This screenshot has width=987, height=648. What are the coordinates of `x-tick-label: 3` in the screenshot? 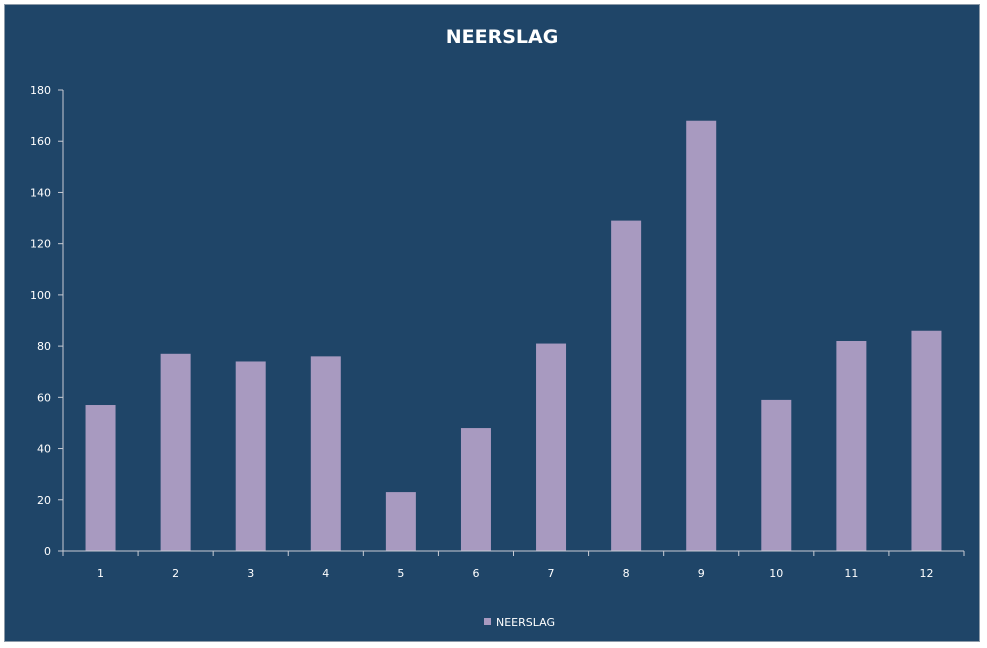 It's located at (250, 573).